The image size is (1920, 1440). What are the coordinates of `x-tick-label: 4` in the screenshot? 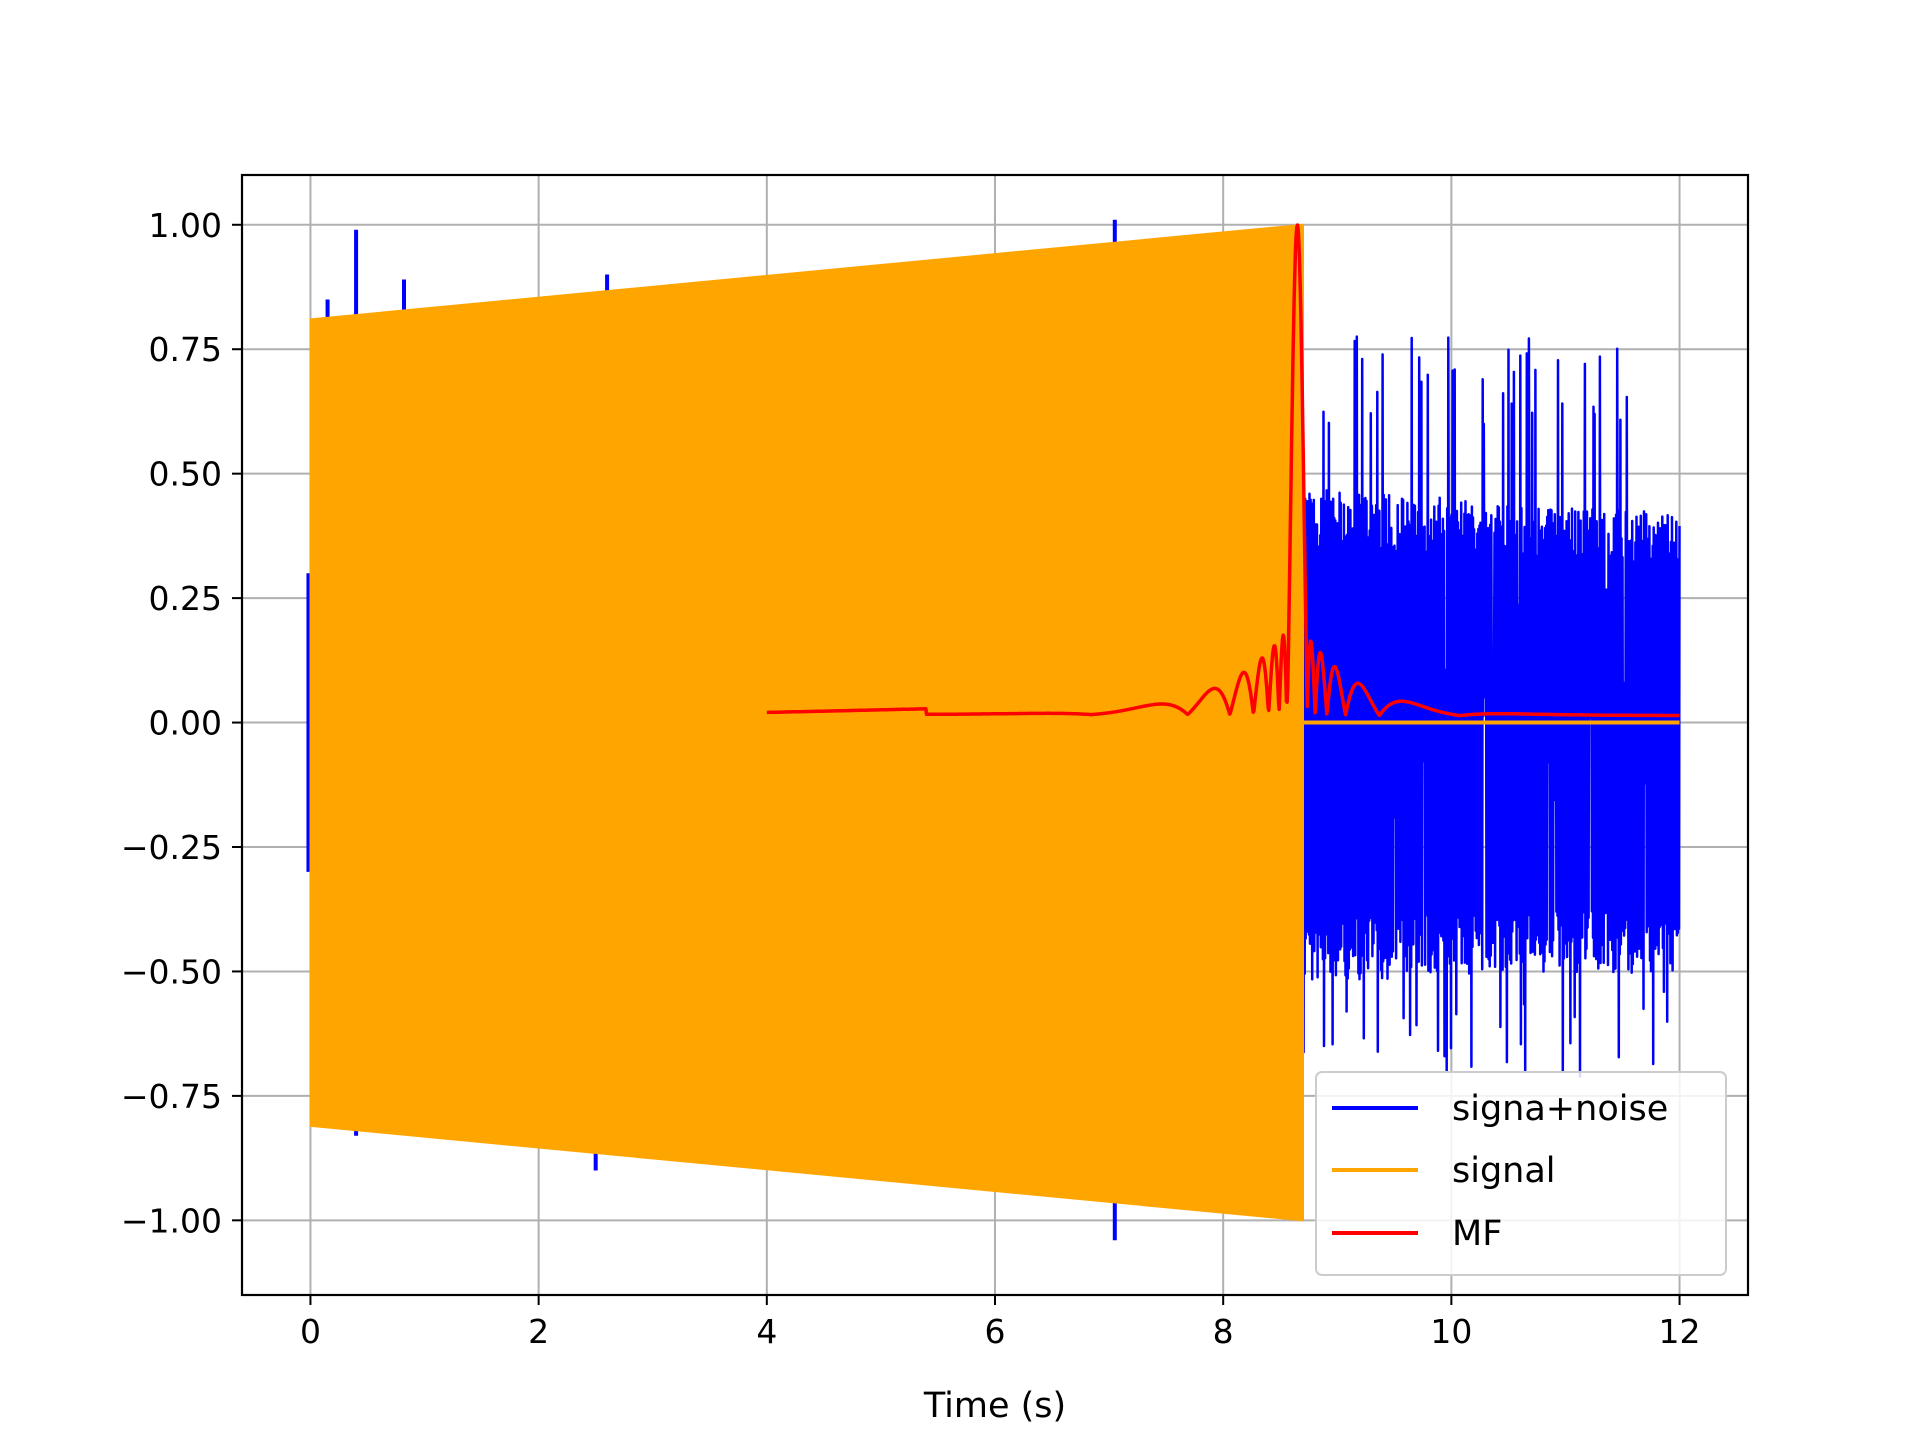 It's located at (766, 1331).